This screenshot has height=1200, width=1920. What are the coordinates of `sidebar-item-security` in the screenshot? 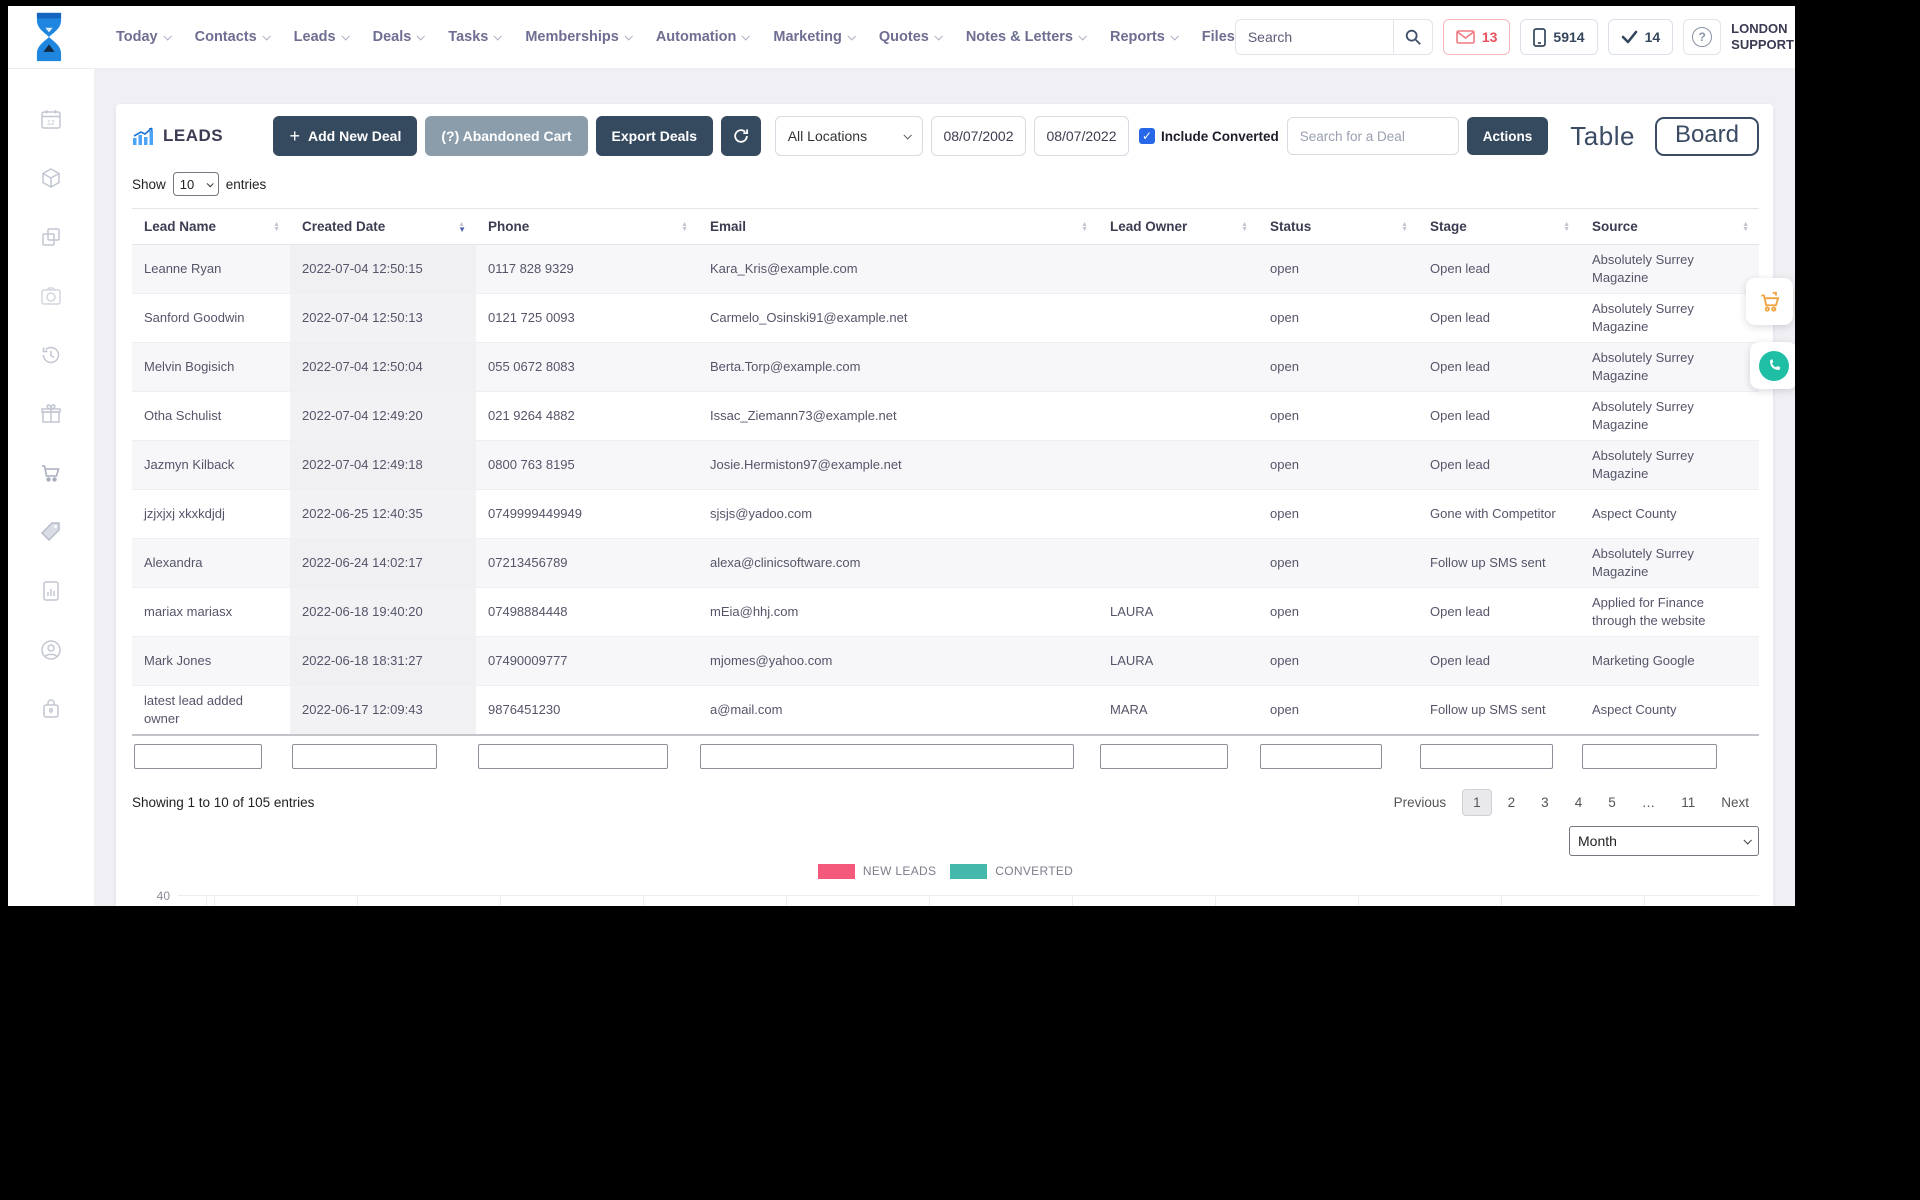 It's located at (51, 709).